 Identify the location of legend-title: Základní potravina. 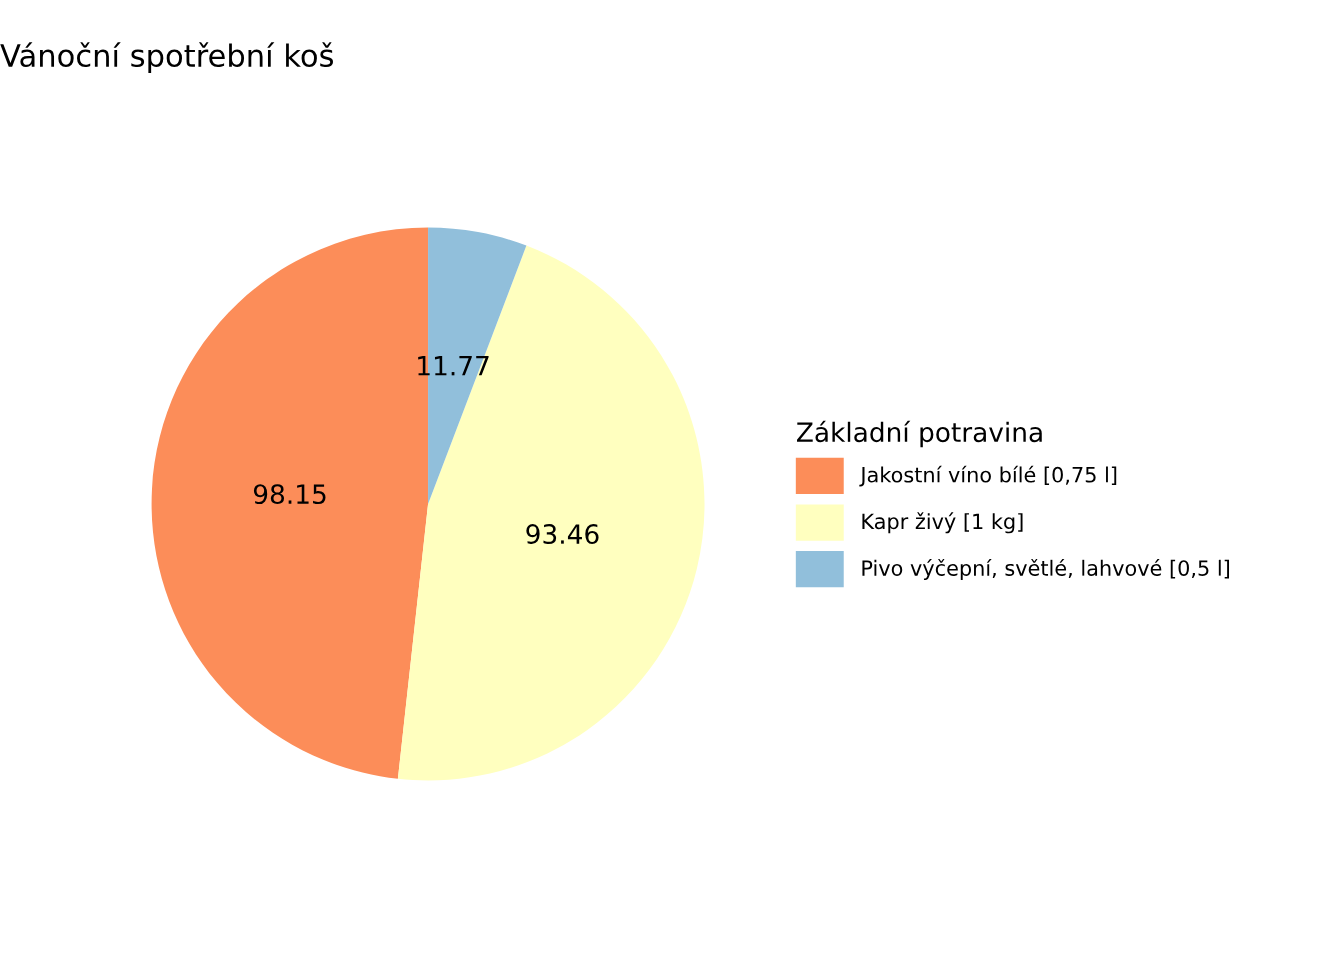
(919, 434).